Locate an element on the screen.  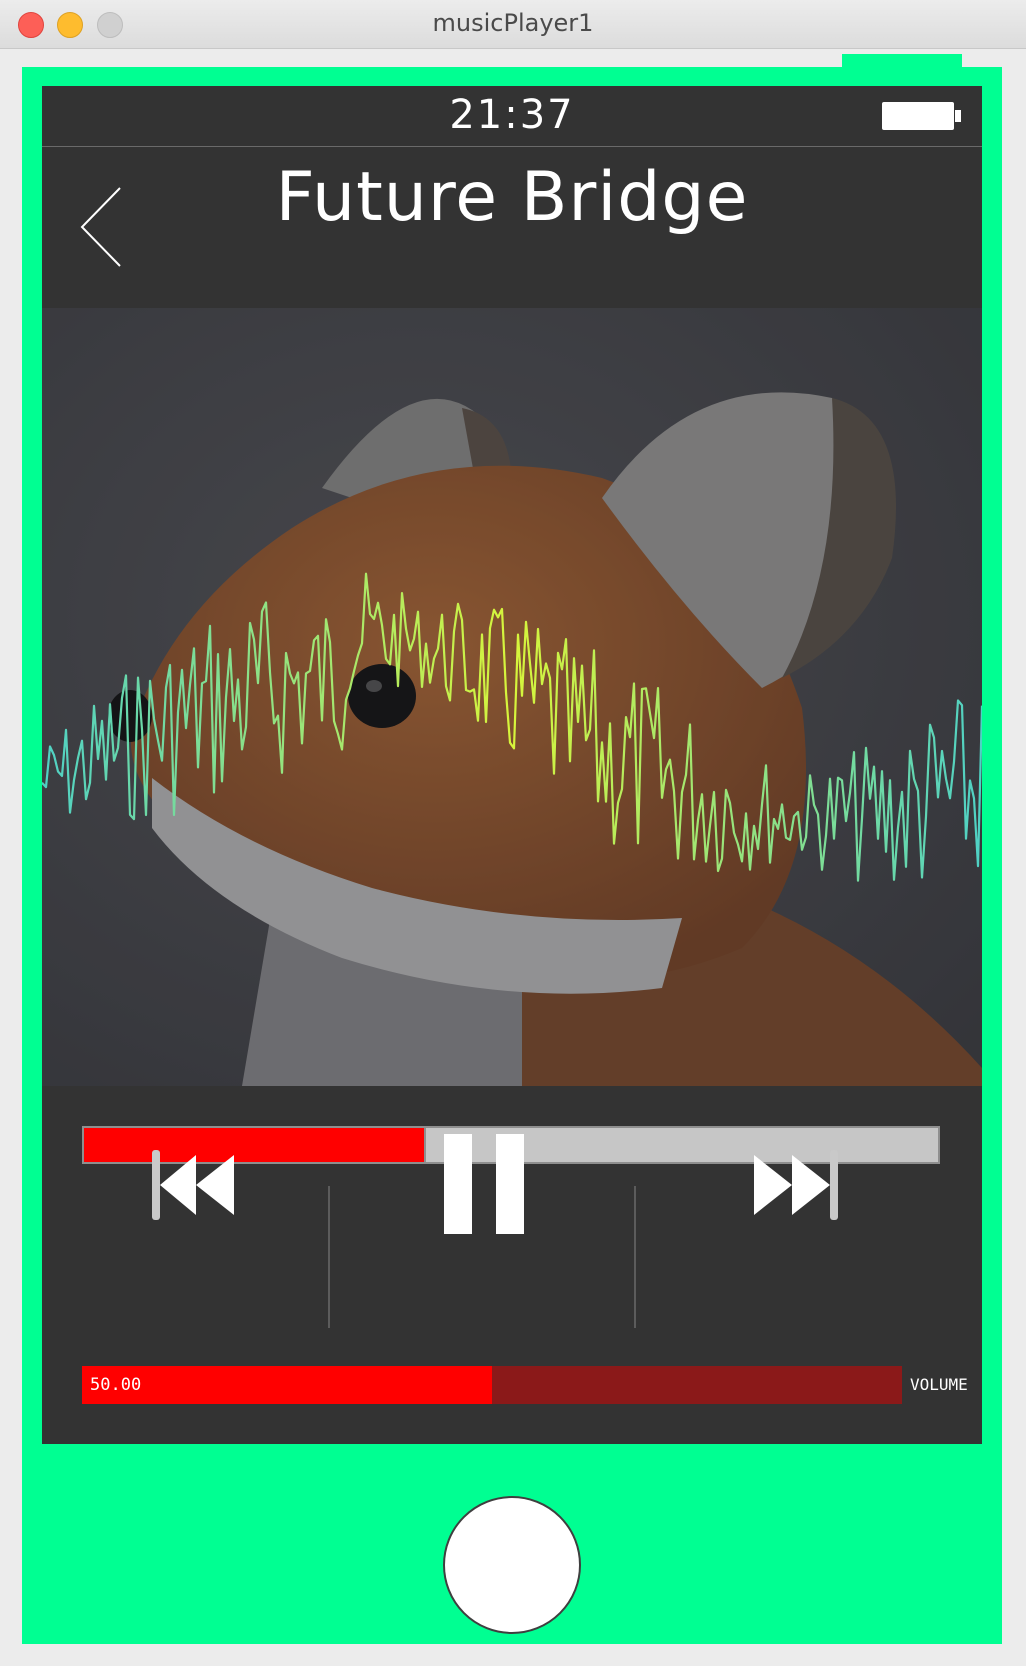
playback-progress-fill is located at coordinates (255, 1145).